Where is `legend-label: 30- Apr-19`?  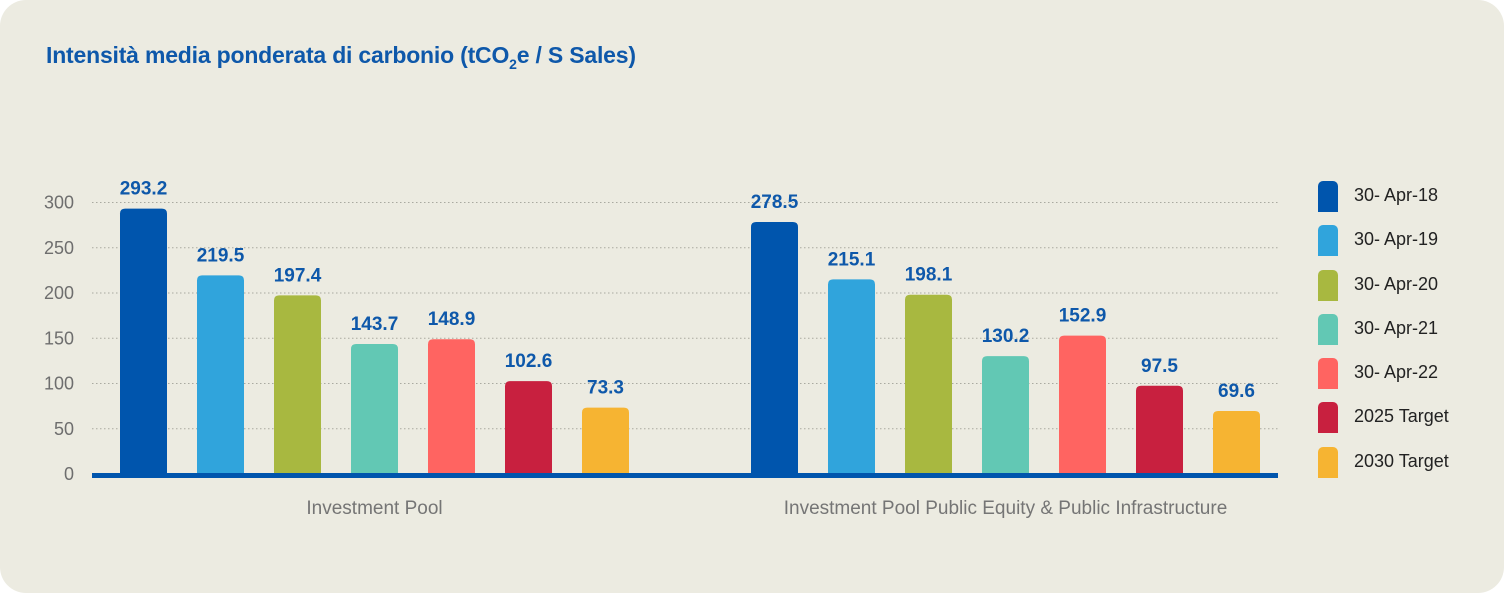 legend-label: 30- Apr-19 is located at coordinates (1396, 239).